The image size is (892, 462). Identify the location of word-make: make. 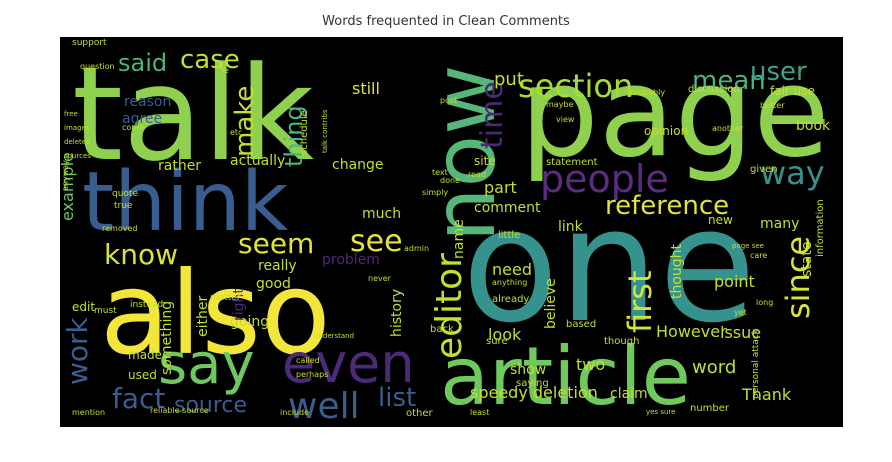
(245, 121).